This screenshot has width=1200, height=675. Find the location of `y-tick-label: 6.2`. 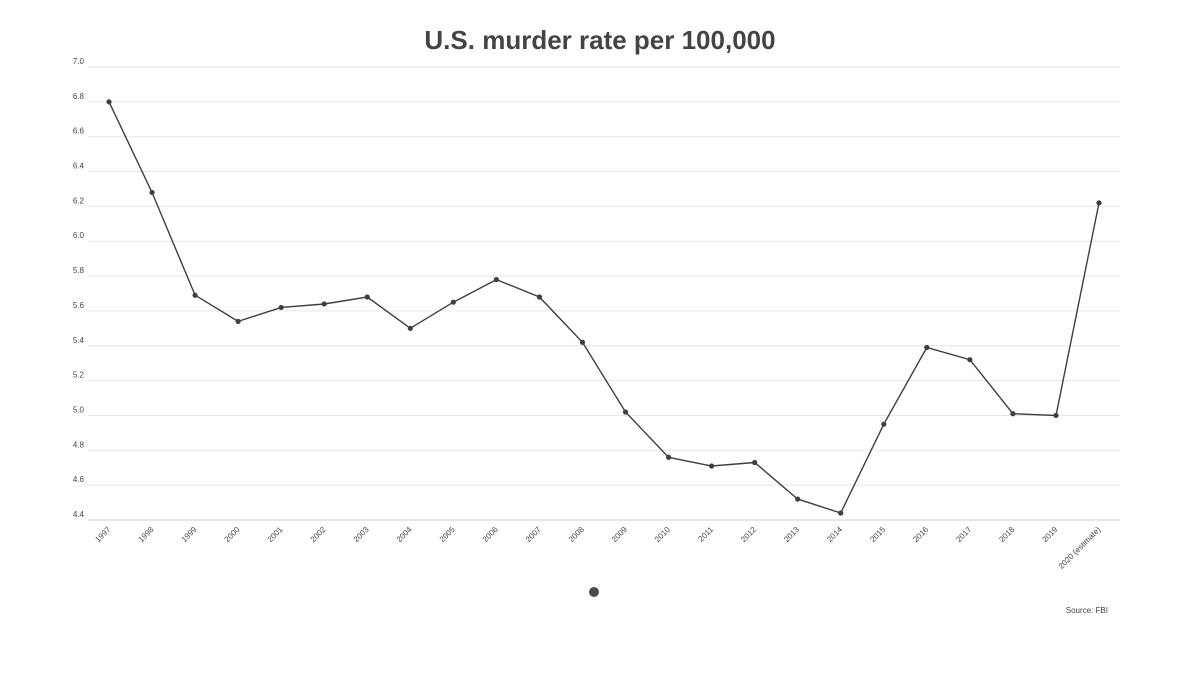

y-tick-label: 6.2 is located at coordinates (79, 200).